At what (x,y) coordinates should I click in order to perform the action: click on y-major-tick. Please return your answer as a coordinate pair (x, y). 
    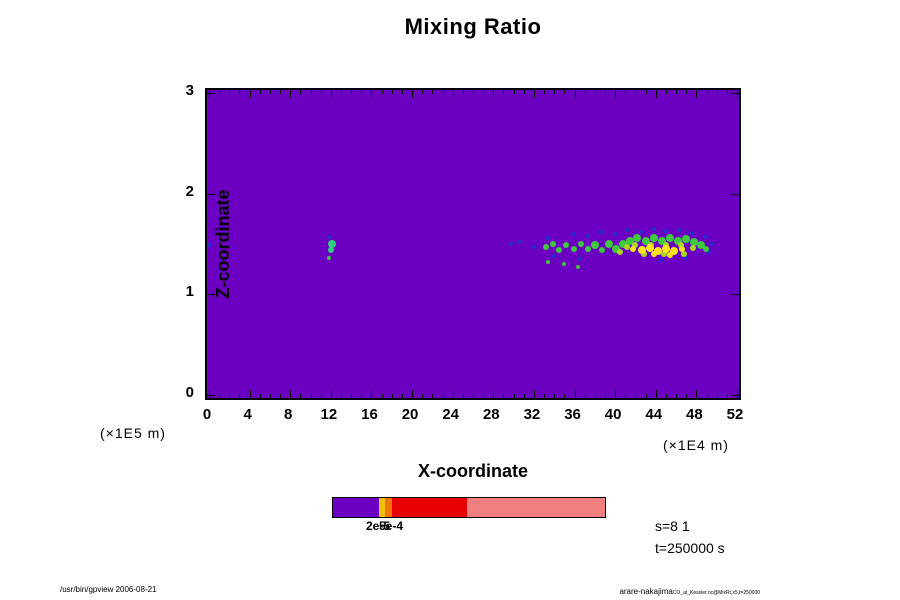
    Looking at the image, I should click on (211, 93).